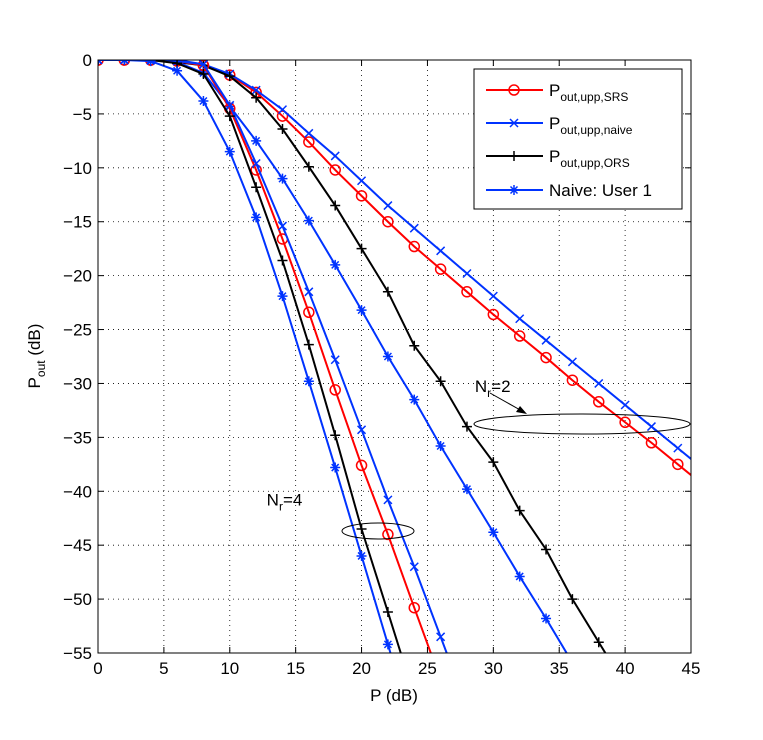 The image size is (763, 740). Describe the element at coordinates (591, 125) in the screenshot. I see `legend-label-naive: Pout,upp,naive` at that location.